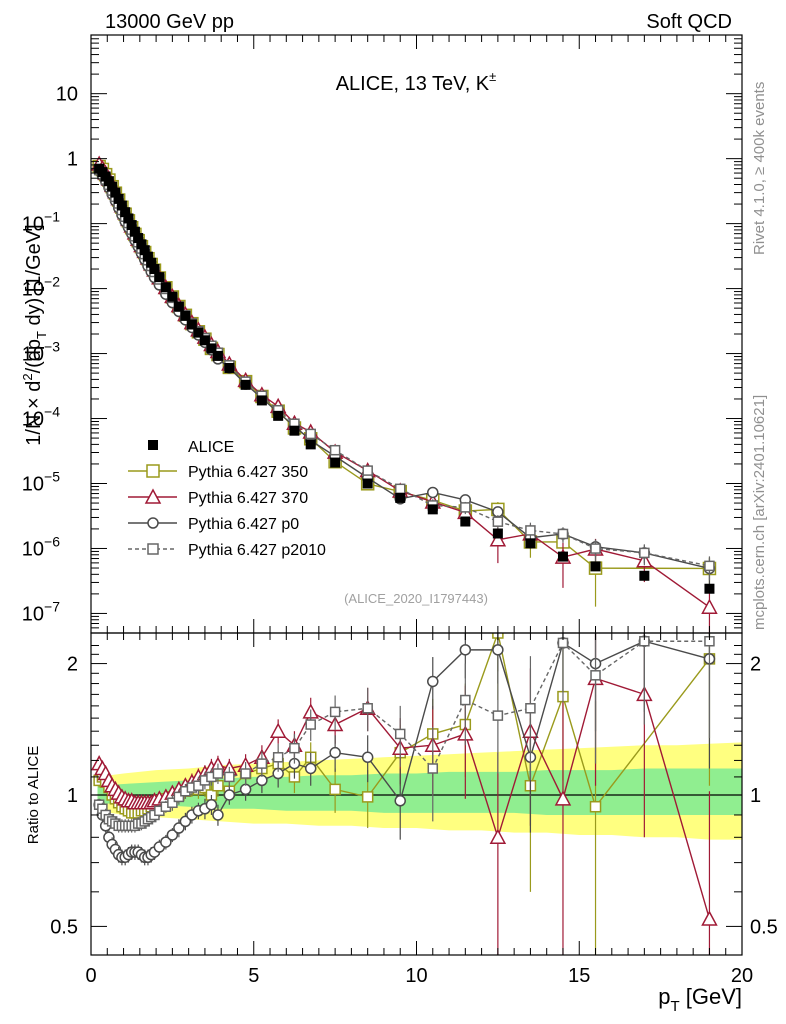 The image size is (786, 1024). Describe the element at coordinates (257, 550) in the screenshot. I see `legend-label-p2010: Pythia 6.427 p2010` at that location.